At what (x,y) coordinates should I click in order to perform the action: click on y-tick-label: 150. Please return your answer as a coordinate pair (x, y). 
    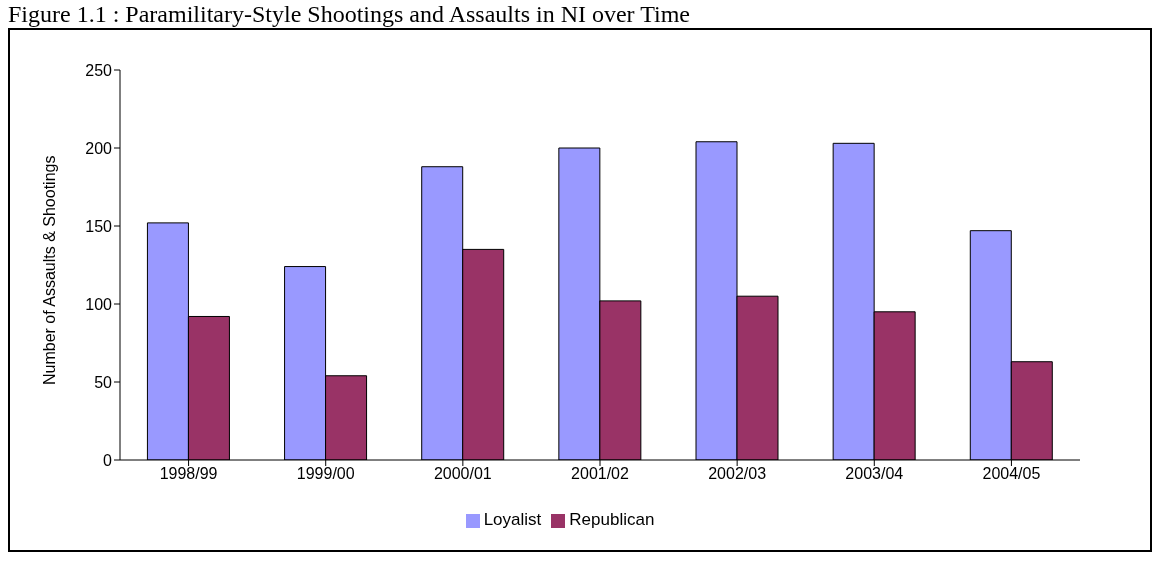
    Looking at the image, I should click on (99, 226).